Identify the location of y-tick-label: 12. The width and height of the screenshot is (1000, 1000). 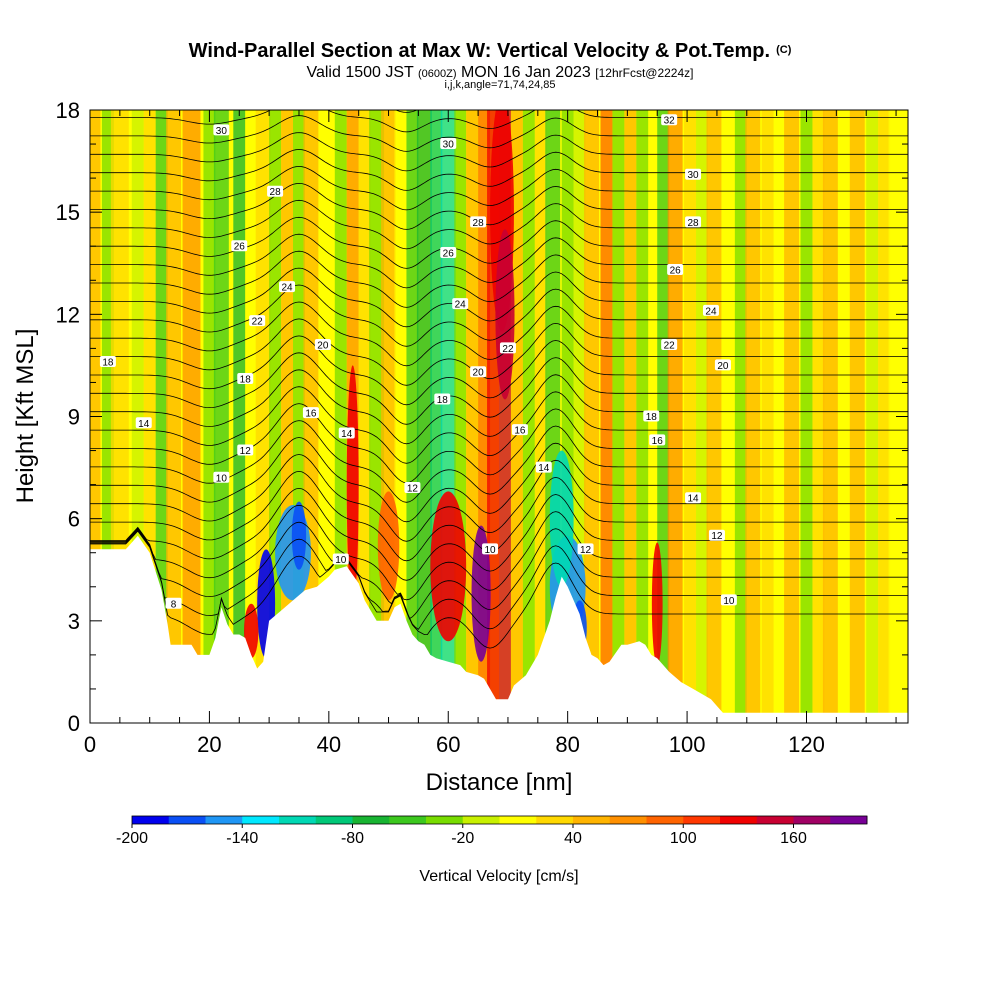
(68, 314).